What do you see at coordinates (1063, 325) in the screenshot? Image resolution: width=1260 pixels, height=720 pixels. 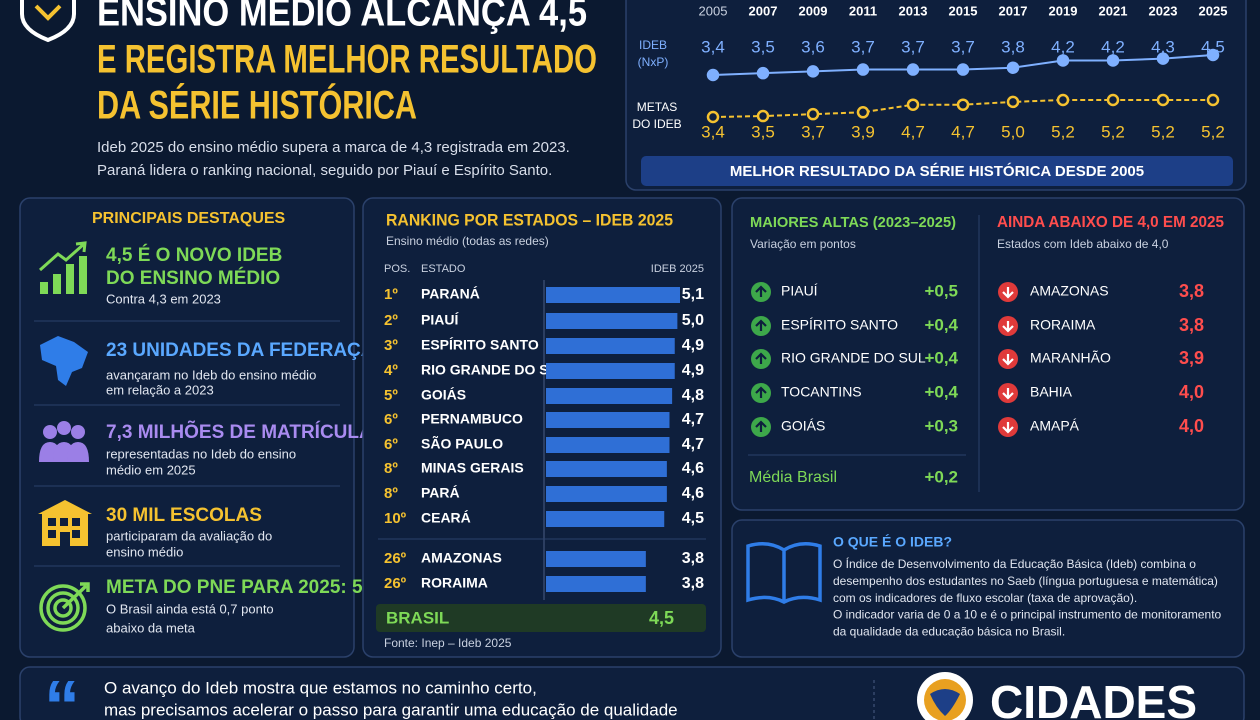 I see `state-name: RORAIMA` at bounding box center [1063, 325].